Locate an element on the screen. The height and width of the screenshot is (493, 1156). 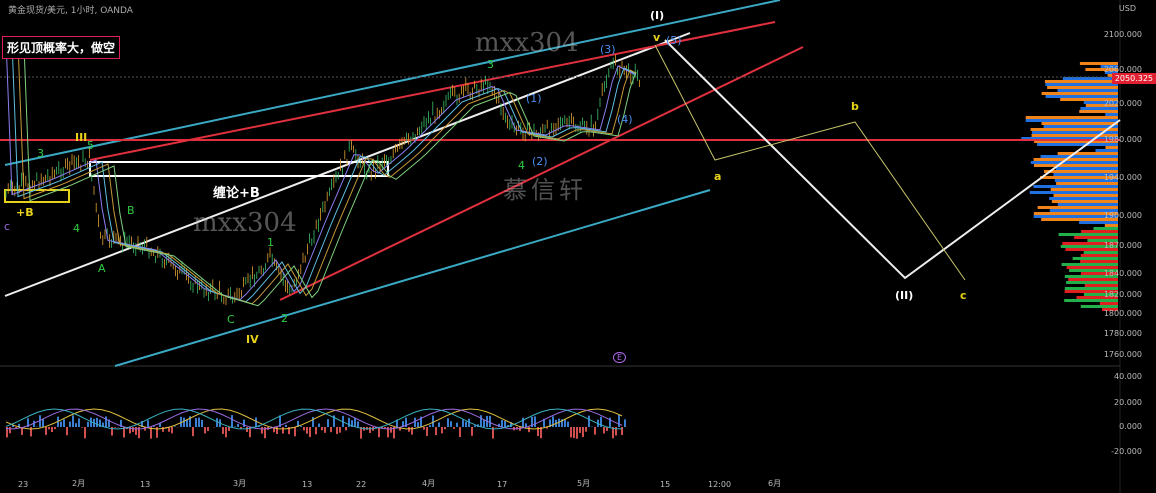
x-tick-label: 12:00 is located at coordinates (720, 484).